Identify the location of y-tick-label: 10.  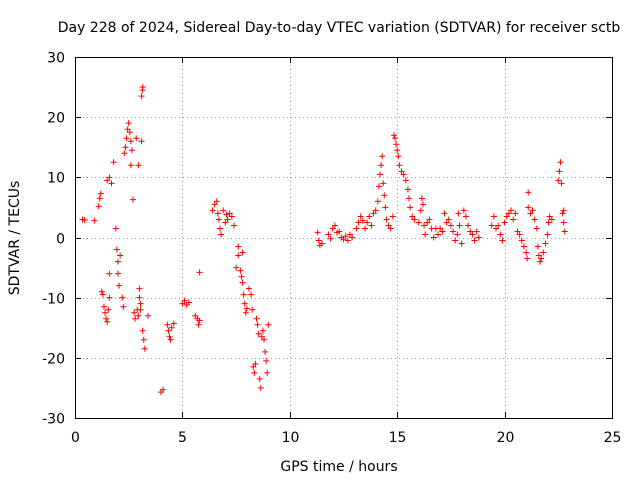
(56, 179).